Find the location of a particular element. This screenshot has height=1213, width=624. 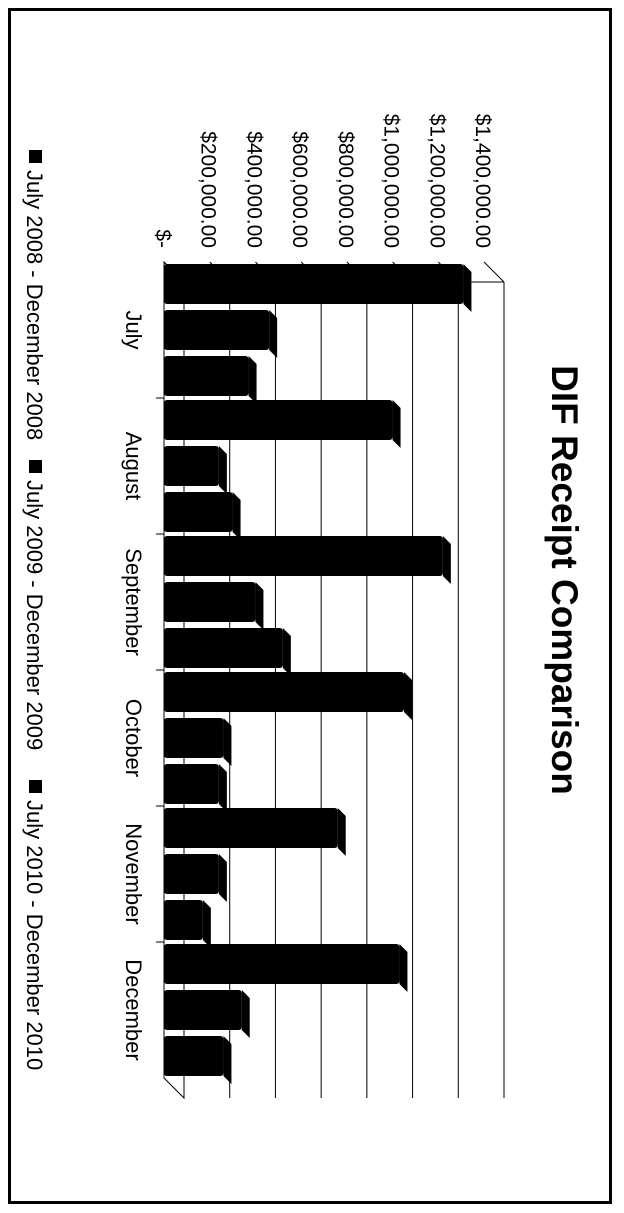

y-tick-label: $1,000,000.00 is located at coordinates (391, 181).